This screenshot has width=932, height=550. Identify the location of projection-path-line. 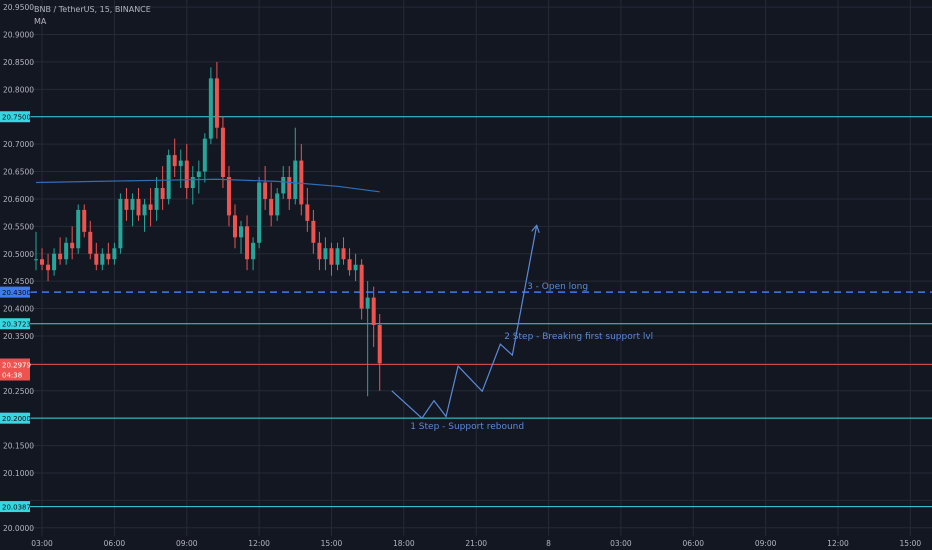
(464, 323).